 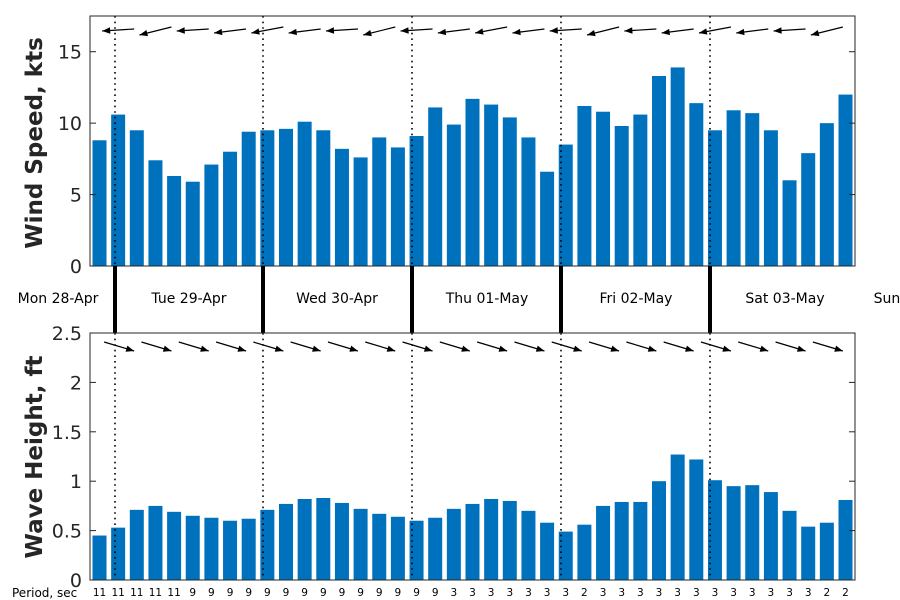 I want to click on y-tick-label: 10, so click(x=70, y=124).